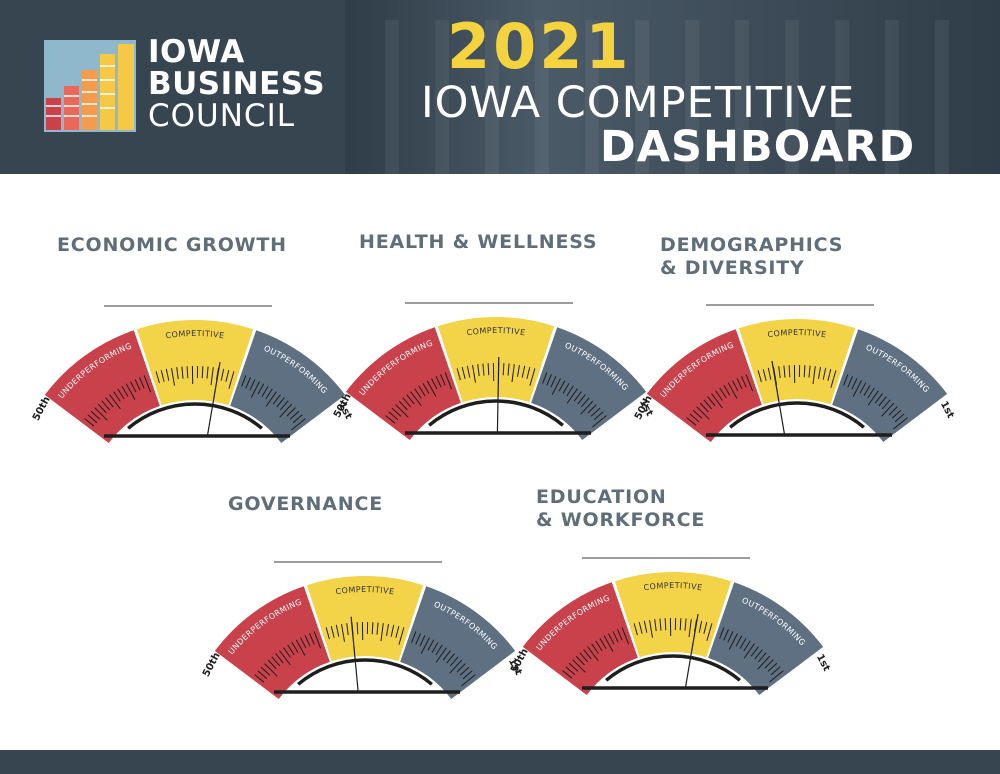 The height and width of the screenshot is (774, 1000). Describe the element at coordinates (672, 87) in the screenshot. I see `capitol-photo-background` at that location.